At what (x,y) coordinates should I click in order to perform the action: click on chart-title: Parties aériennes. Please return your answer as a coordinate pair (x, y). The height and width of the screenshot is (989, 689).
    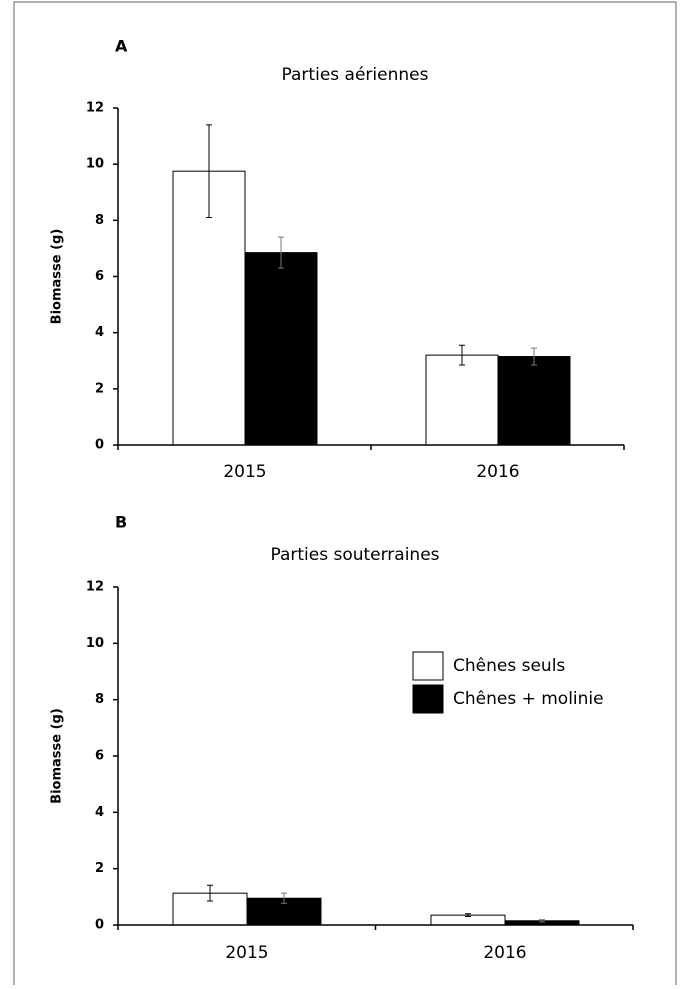
    Looking at the image, I should click on (355, 75).